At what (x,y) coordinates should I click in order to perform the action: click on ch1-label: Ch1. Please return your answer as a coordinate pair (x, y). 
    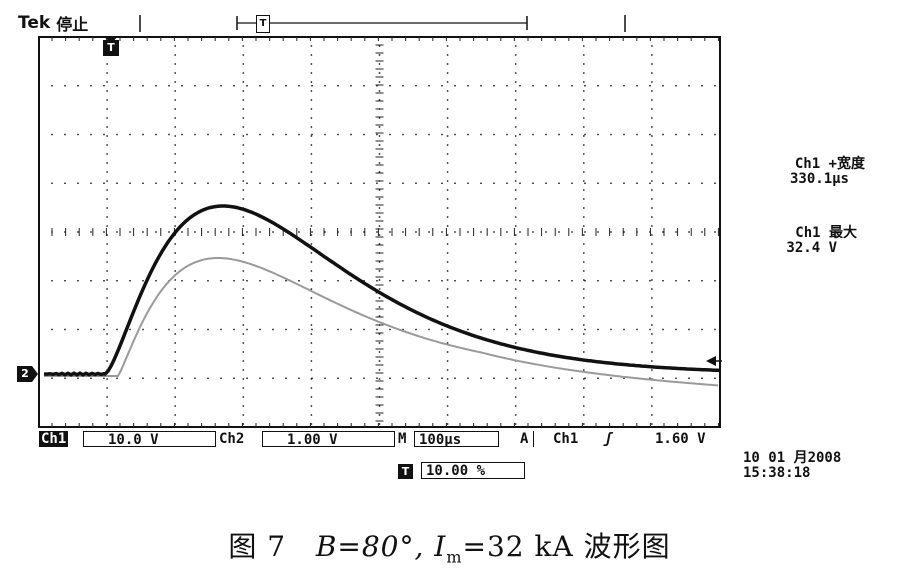
    Looking at the image, I should click on (54, 439).